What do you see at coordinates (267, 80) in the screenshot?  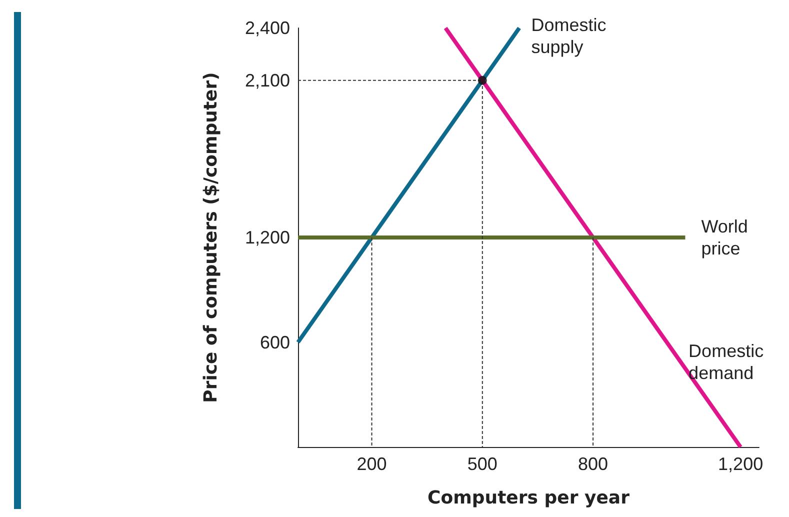 I see `y-tick-label: 2,100` at bounding box center [267, 80].